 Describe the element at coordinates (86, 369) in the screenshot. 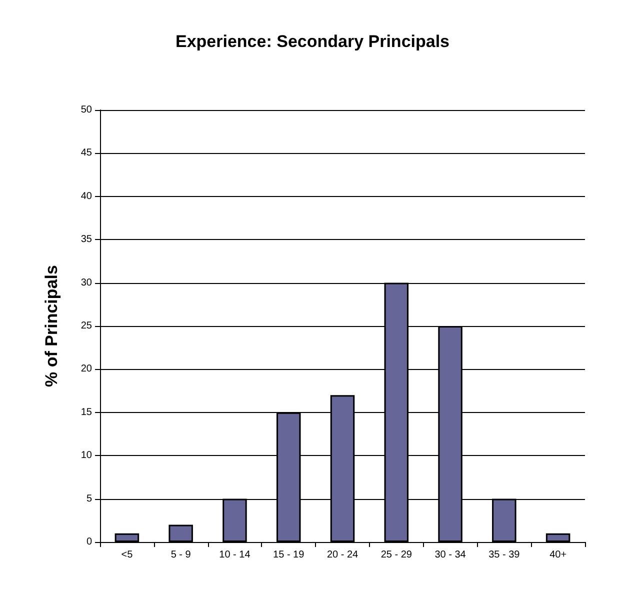

I see `y-tick-label: 20` at that location.